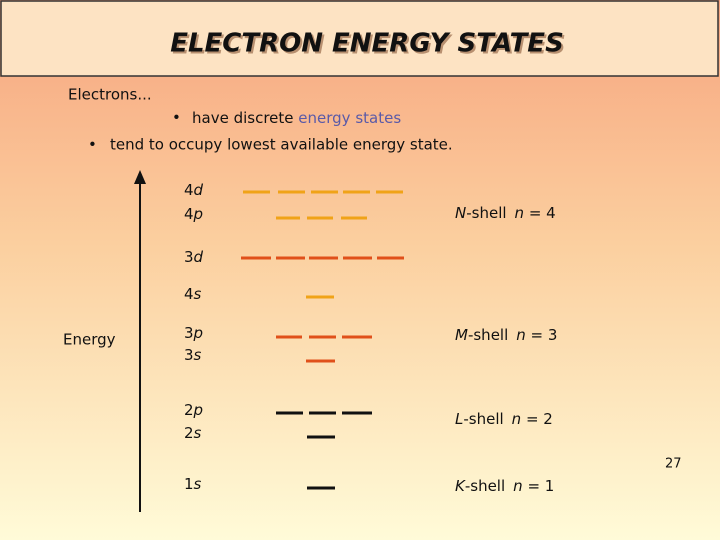 This screenshot has width=720, height=540. I want to click on level-label: 2p, so click(193, 410).